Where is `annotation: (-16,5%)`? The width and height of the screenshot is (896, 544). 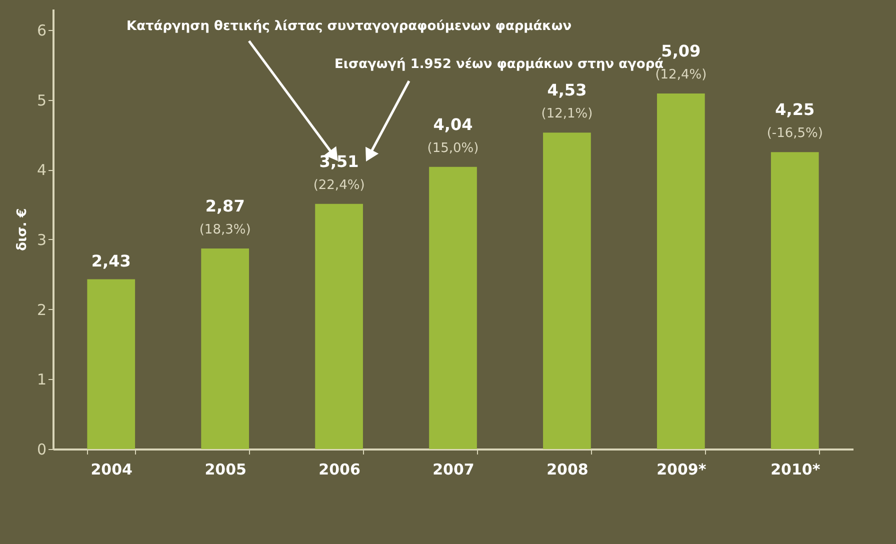 annotation: (-16,5%) is located at coordinates (794, 134).